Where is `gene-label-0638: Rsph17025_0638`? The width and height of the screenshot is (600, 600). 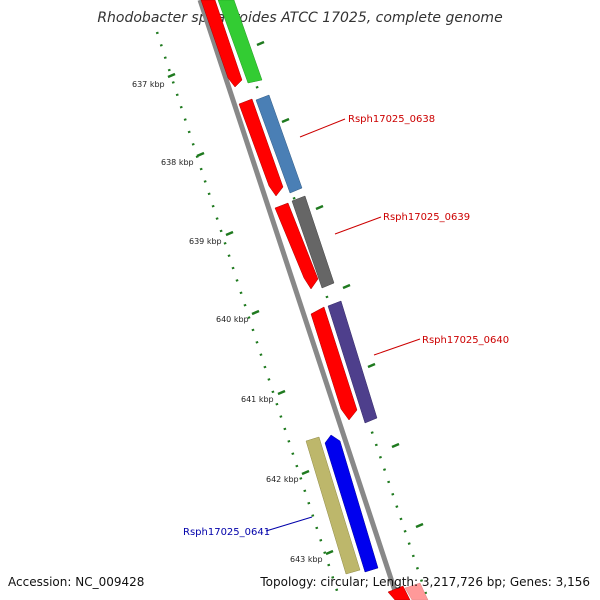
gene-label-0638: Rsph17025_0638 is located at coordinates (391, 119).